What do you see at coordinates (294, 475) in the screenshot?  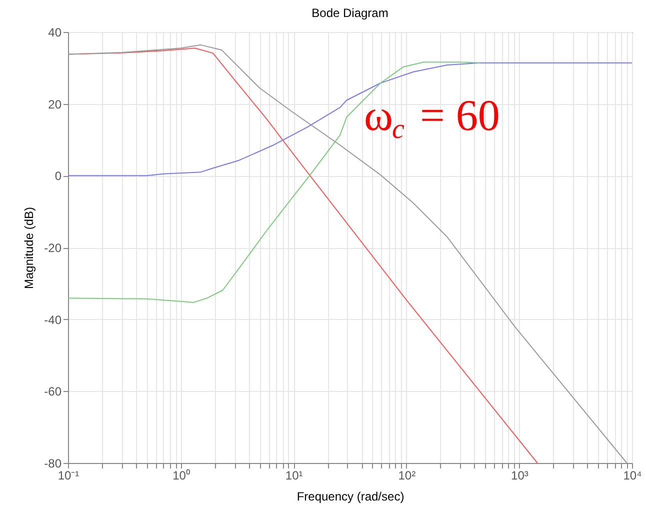 I see `x-tick-label: 10¹` at bounding box center [294, 475].